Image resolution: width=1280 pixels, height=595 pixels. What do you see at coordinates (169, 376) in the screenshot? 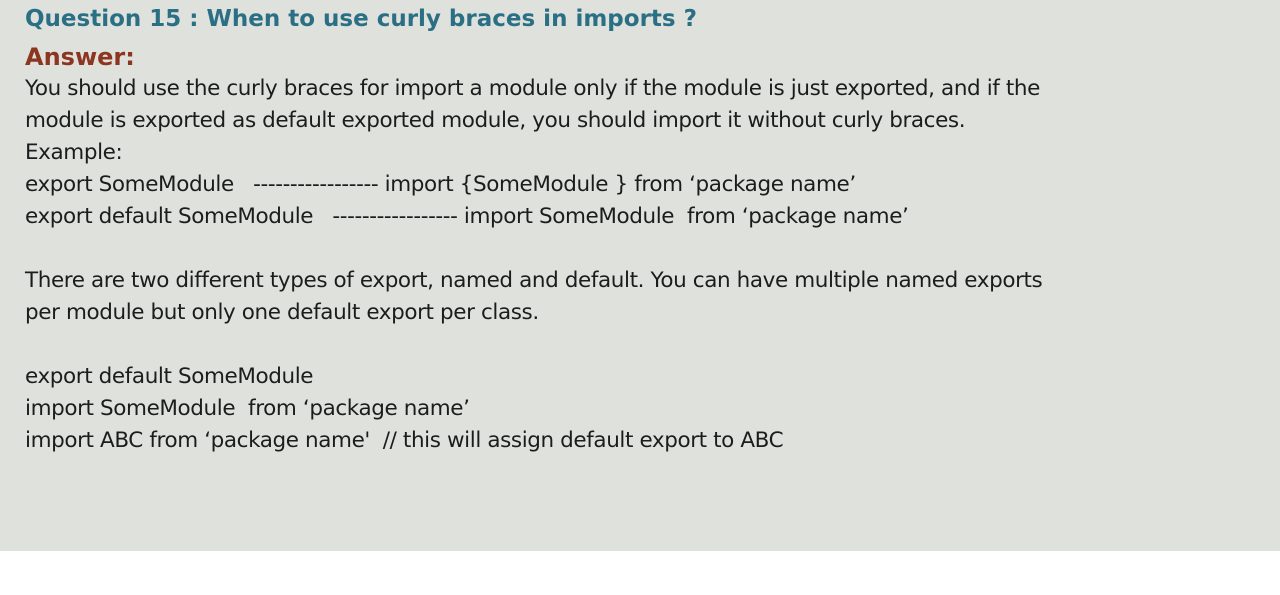
I see `code-line: export default SomeModule` at bounding box center [169, 376].